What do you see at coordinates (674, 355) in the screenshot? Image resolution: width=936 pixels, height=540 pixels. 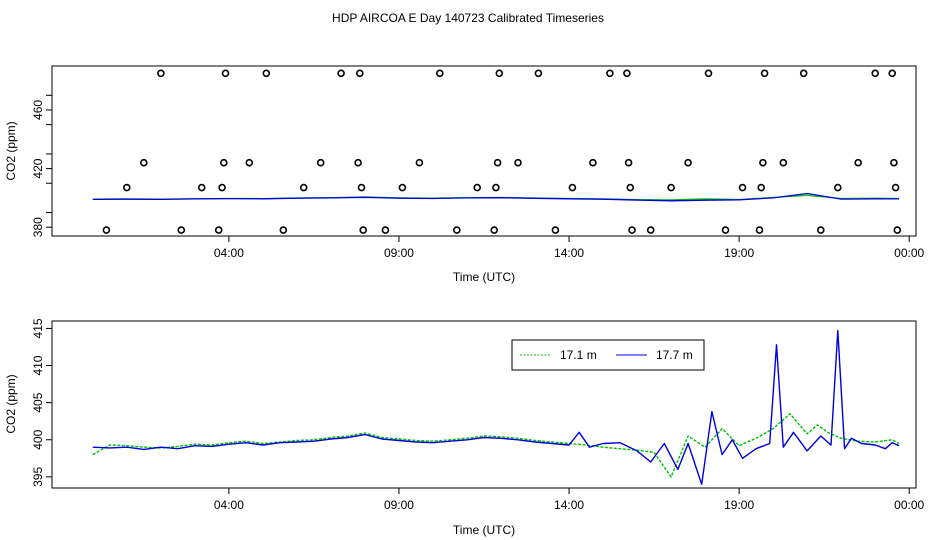 I see `legend-label-17-7m: 17.7 m` at bounding box center [674, 355].